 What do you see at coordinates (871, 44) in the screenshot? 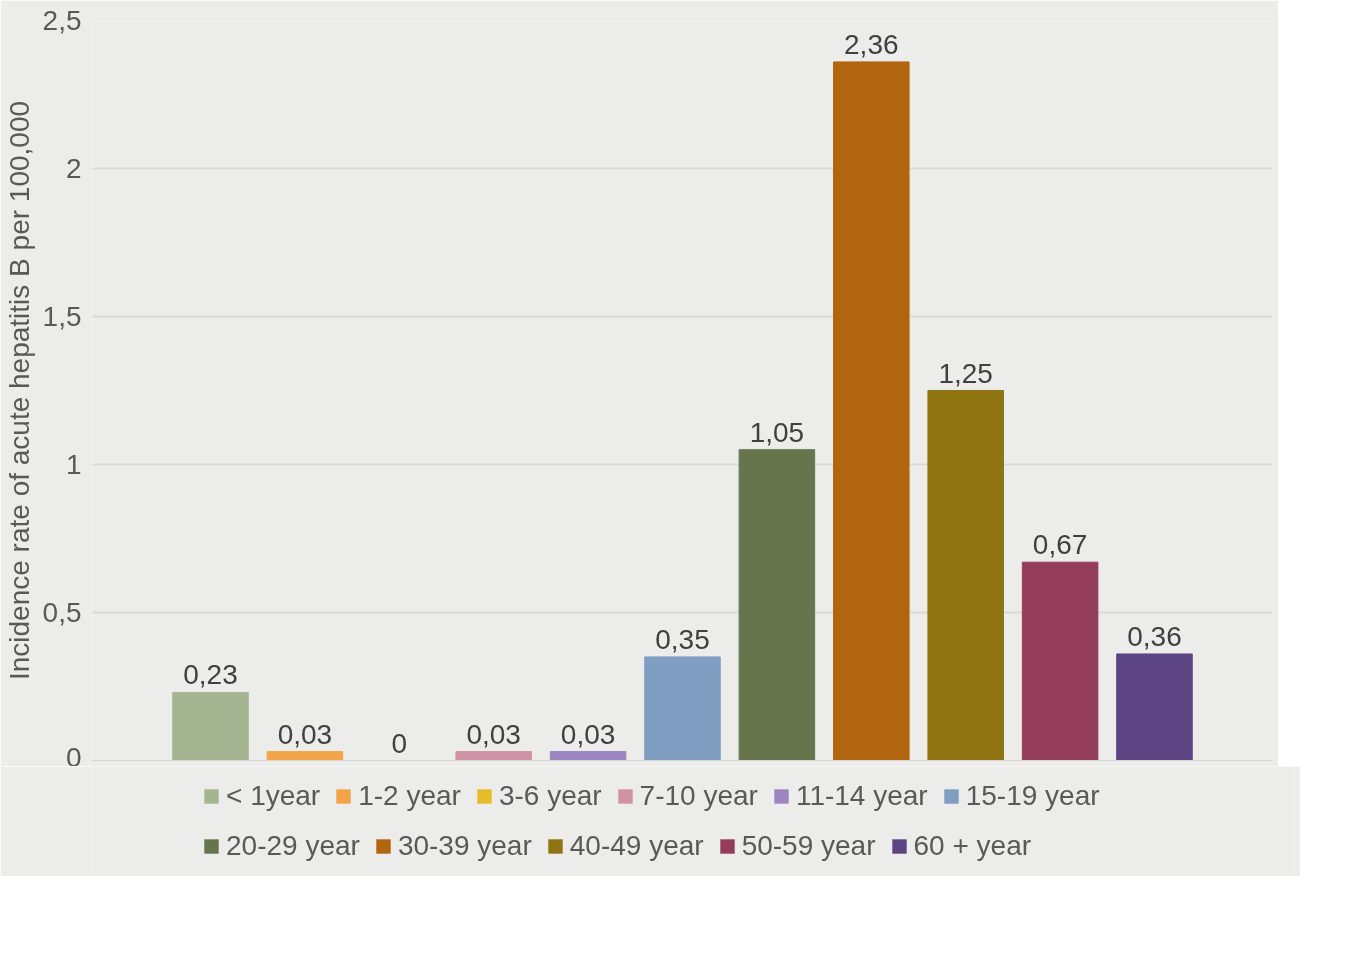
I see `data-label: 2,36` at bounding box center [871, 44].